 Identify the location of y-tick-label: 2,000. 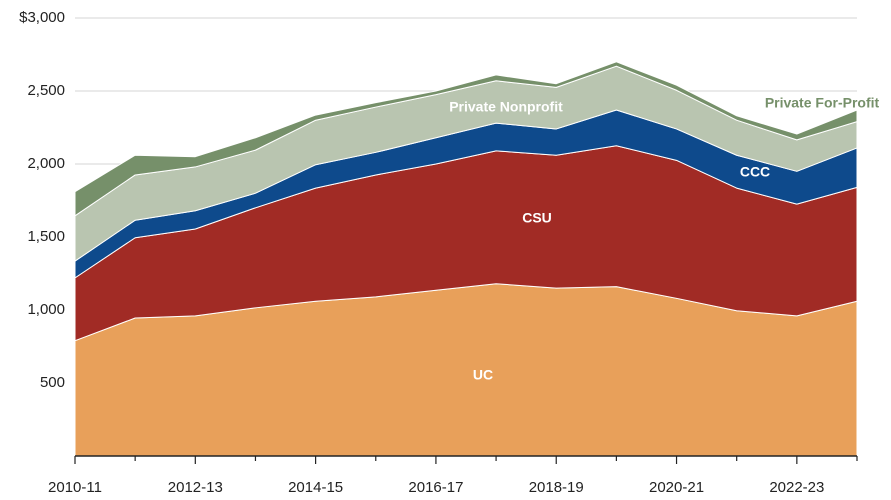
(46, 163).